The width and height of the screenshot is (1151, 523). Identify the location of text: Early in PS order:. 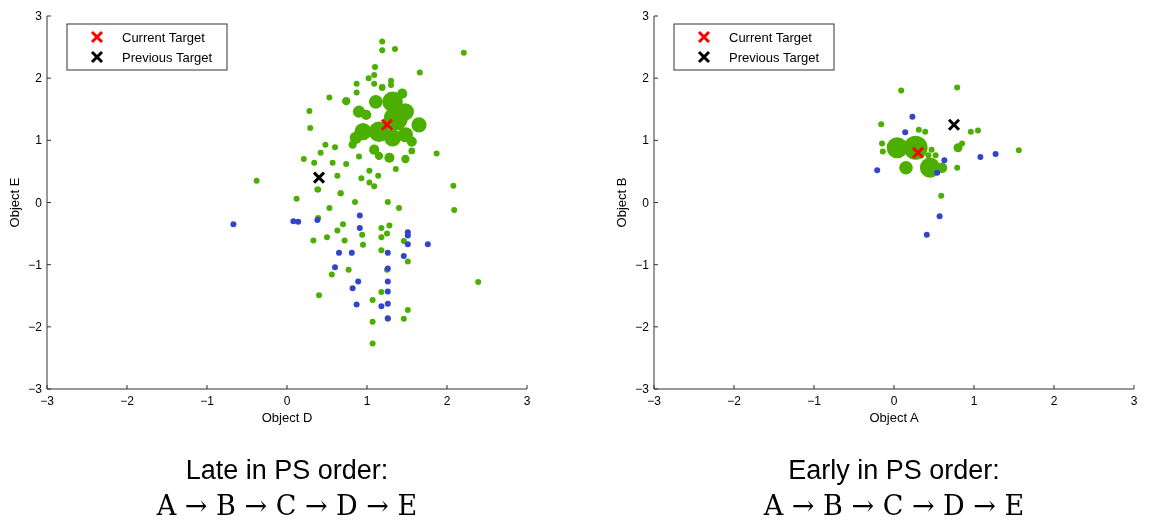
(894, 470).